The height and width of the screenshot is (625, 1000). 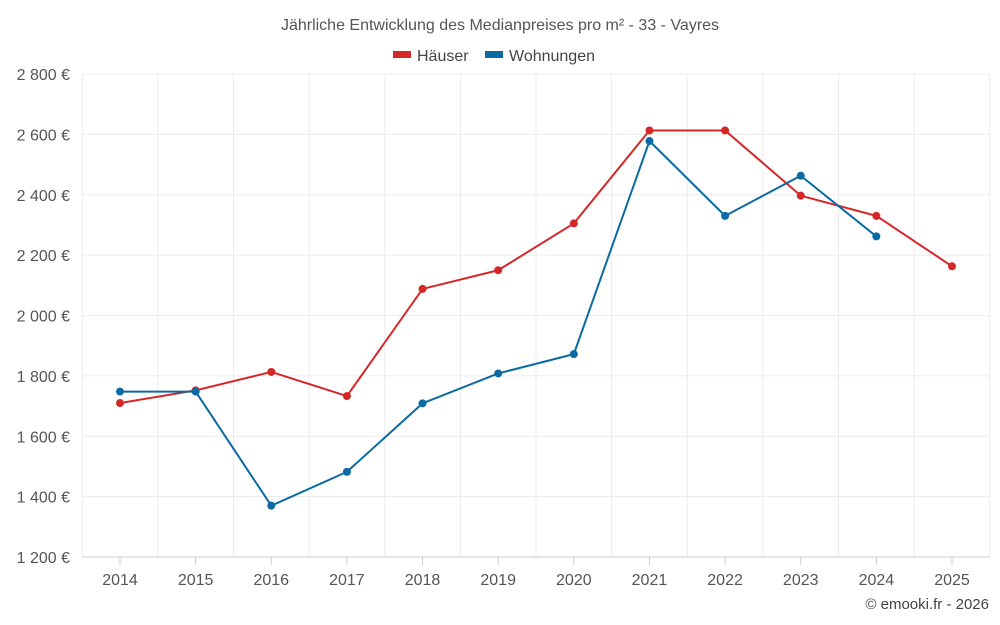 I want to click on x-tick-label: 2022, so click(x=725, y=580).